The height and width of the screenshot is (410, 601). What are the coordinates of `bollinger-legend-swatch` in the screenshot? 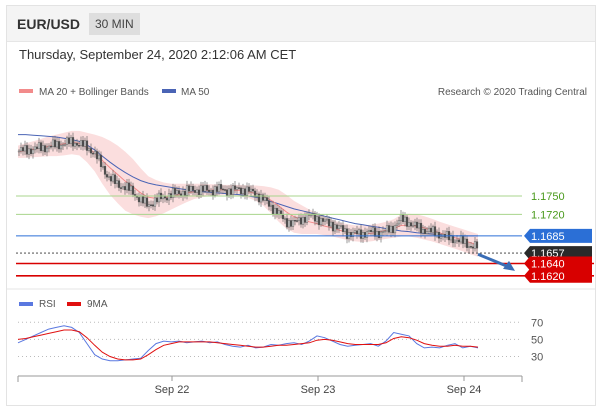 It's located at (26, 91).